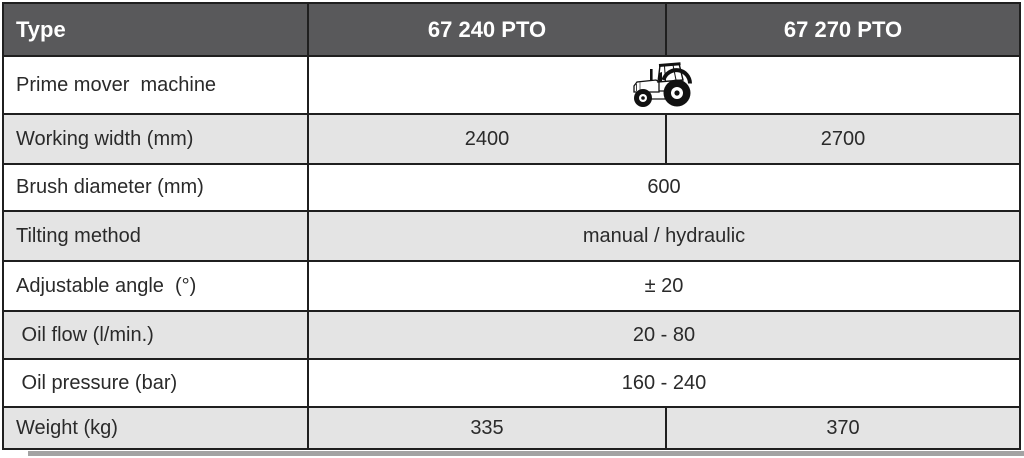 The width and height of the screenshot is (1024, 458). What do you see at coordinates (526, 453) in the screenshot?
I see `table-drop-shadow` at bounding box center [526, 453].